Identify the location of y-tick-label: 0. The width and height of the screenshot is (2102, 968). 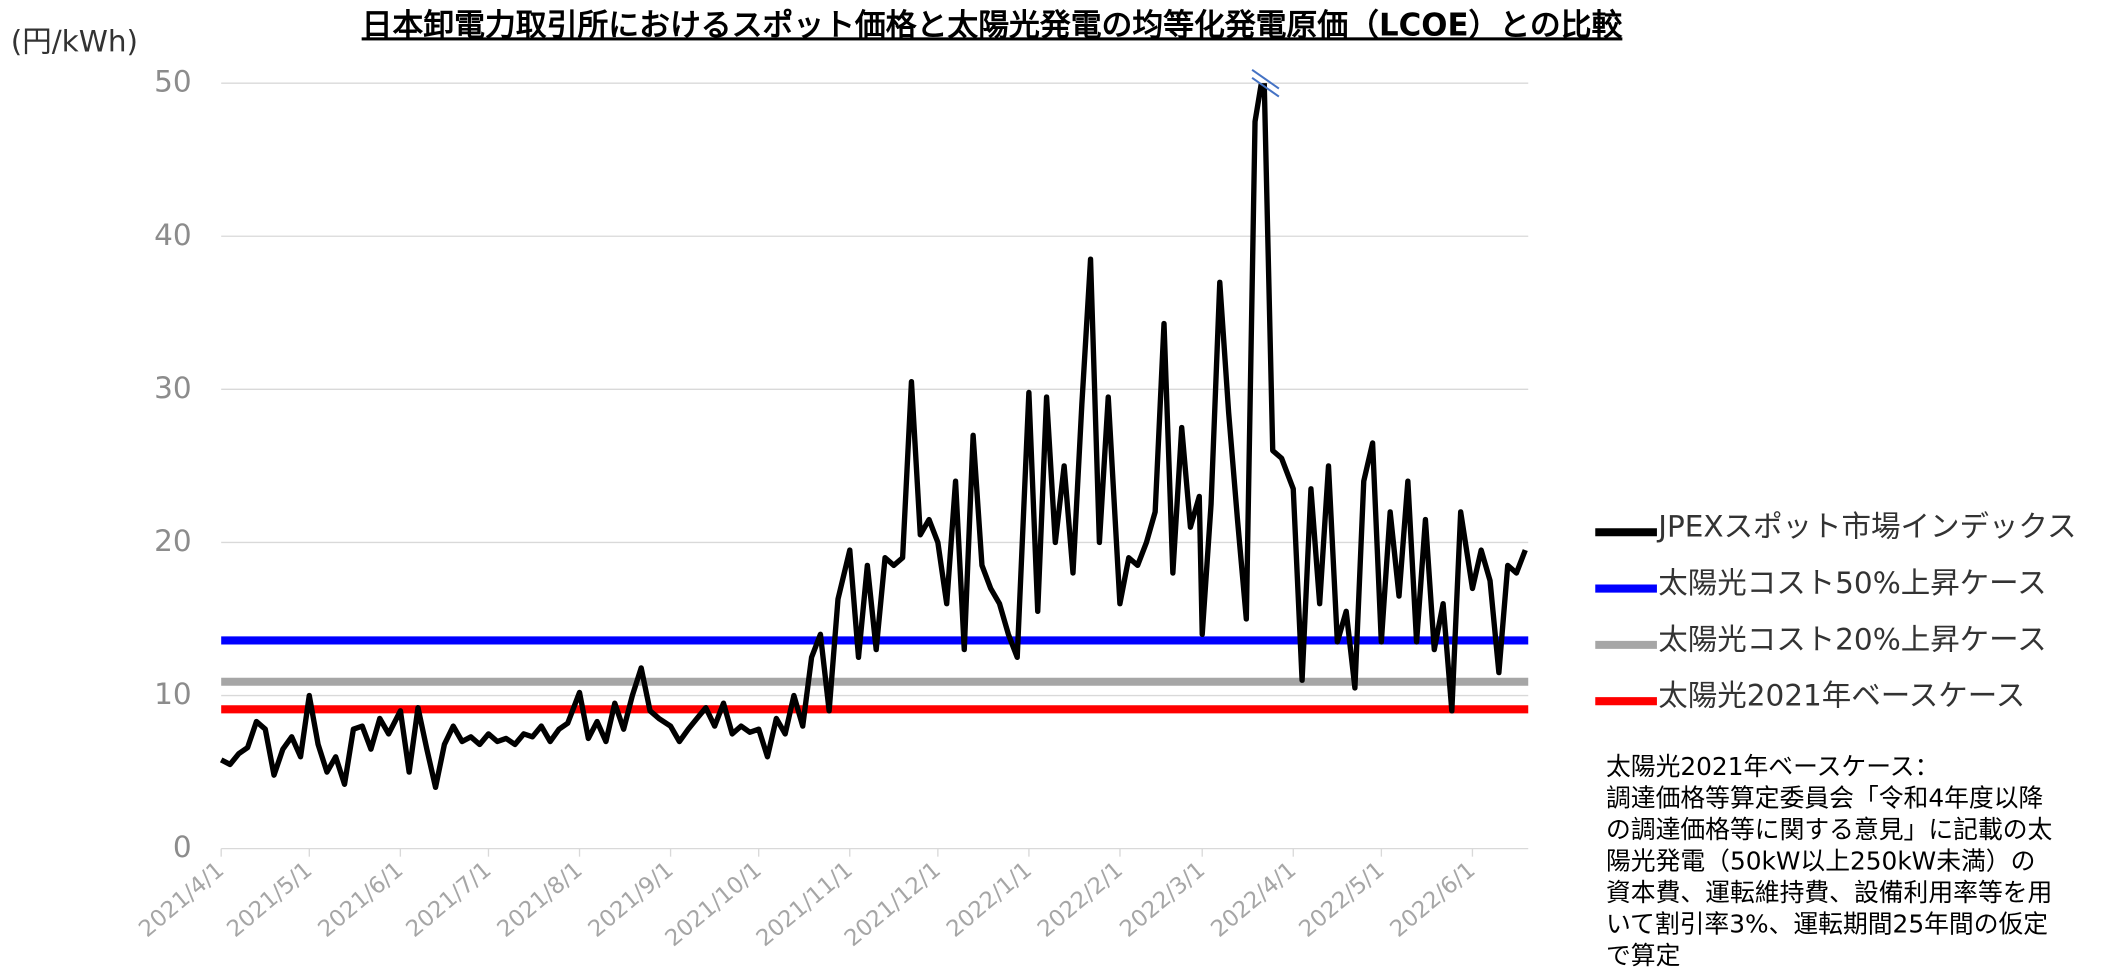
(182, 847).